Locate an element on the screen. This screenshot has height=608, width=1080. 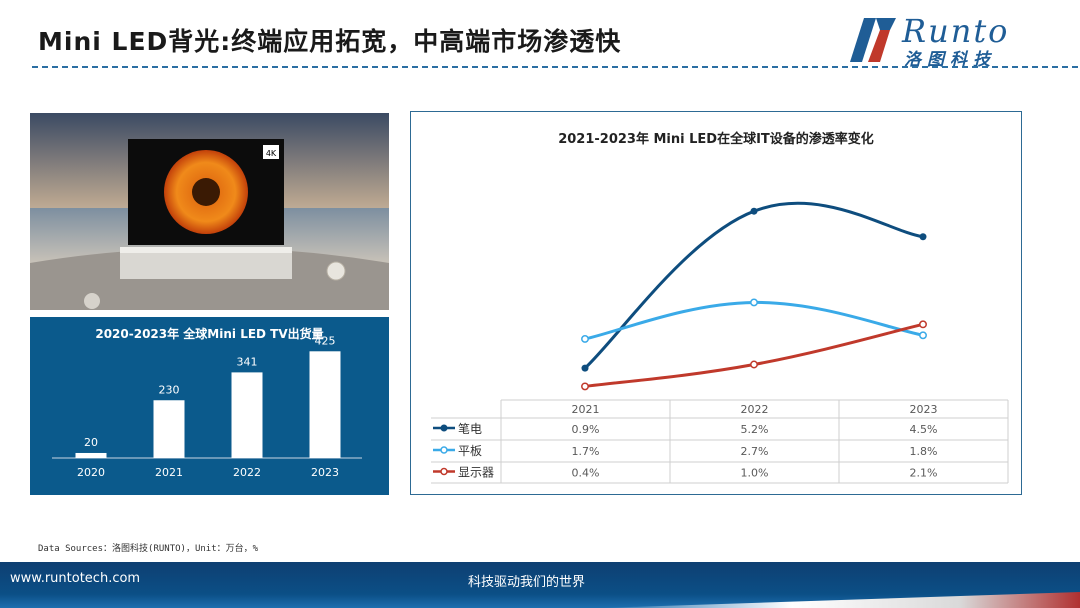
bar-value-label: 20 is located at coordinates (91, 442).